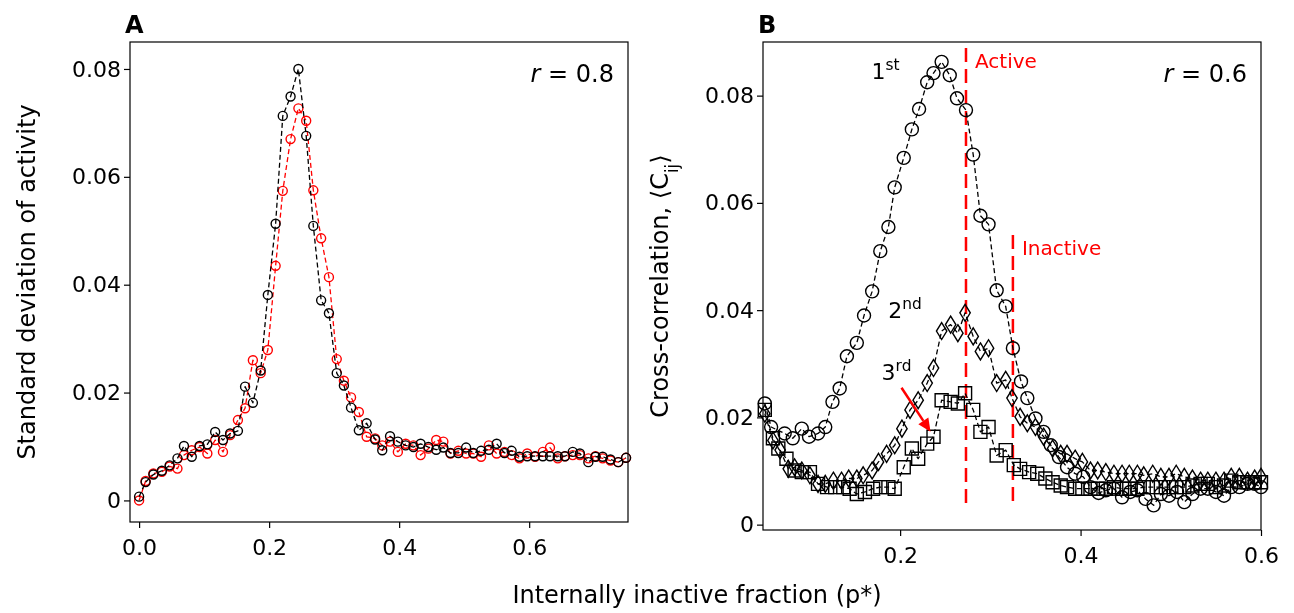 The width and height of the screenshot is (1294, 613). I want to click on x-tick-label: 0.0, so click(140, 548).